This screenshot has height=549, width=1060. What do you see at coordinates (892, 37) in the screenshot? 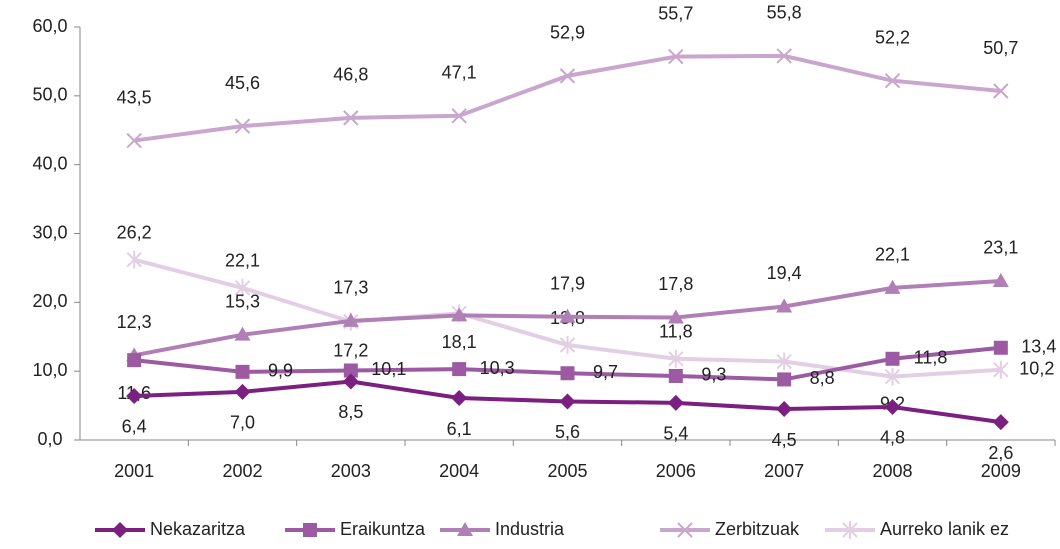
I see `data-label: 52,2` at bounding box center [892, 37].